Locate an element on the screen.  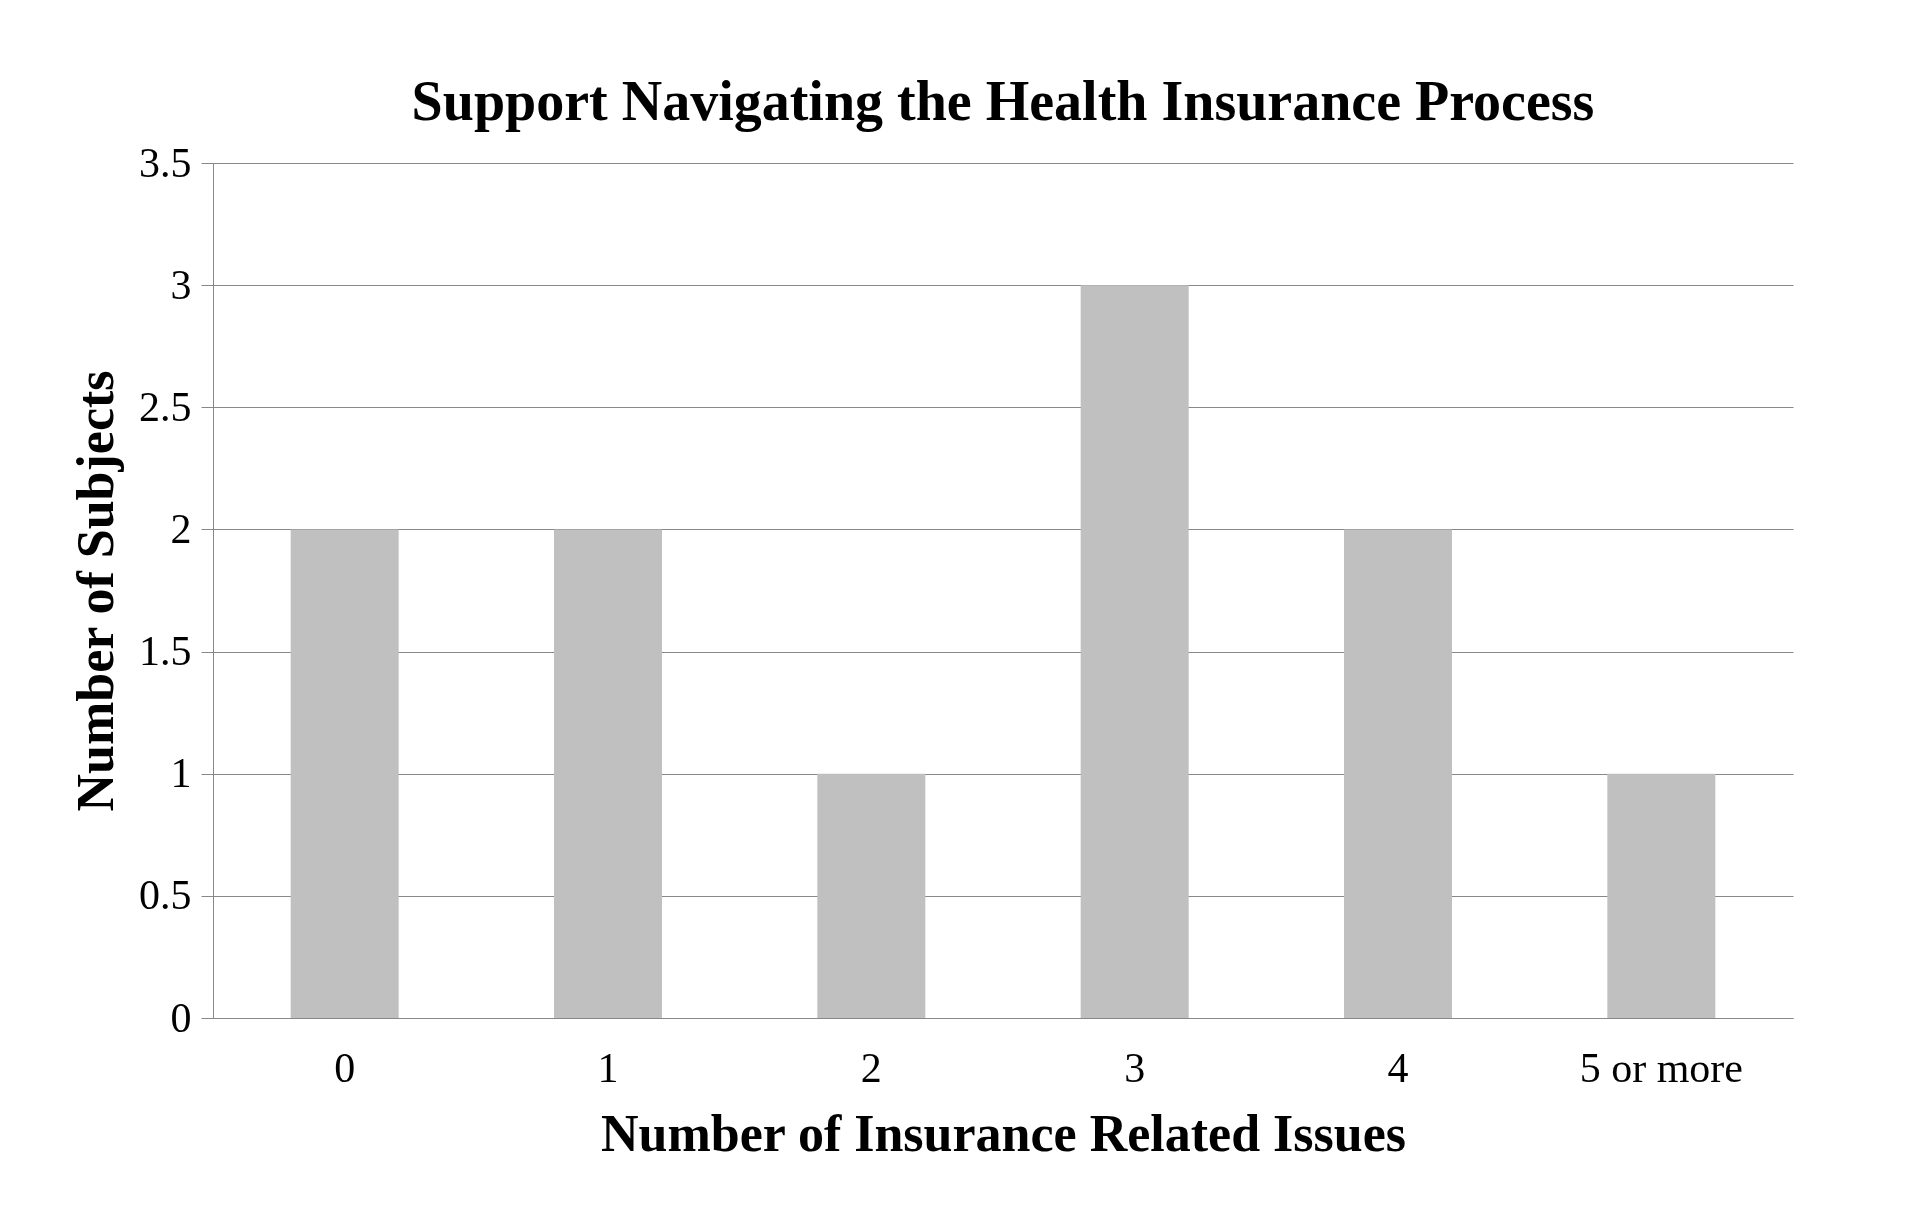
y-tick-label: 1.5 is located at coordinates (165, 651).